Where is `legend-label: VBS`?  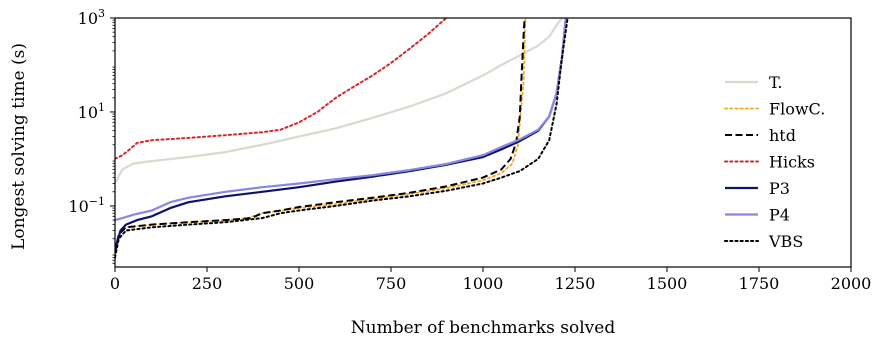 legend-label: VBS is located at coordinates (785, 241).